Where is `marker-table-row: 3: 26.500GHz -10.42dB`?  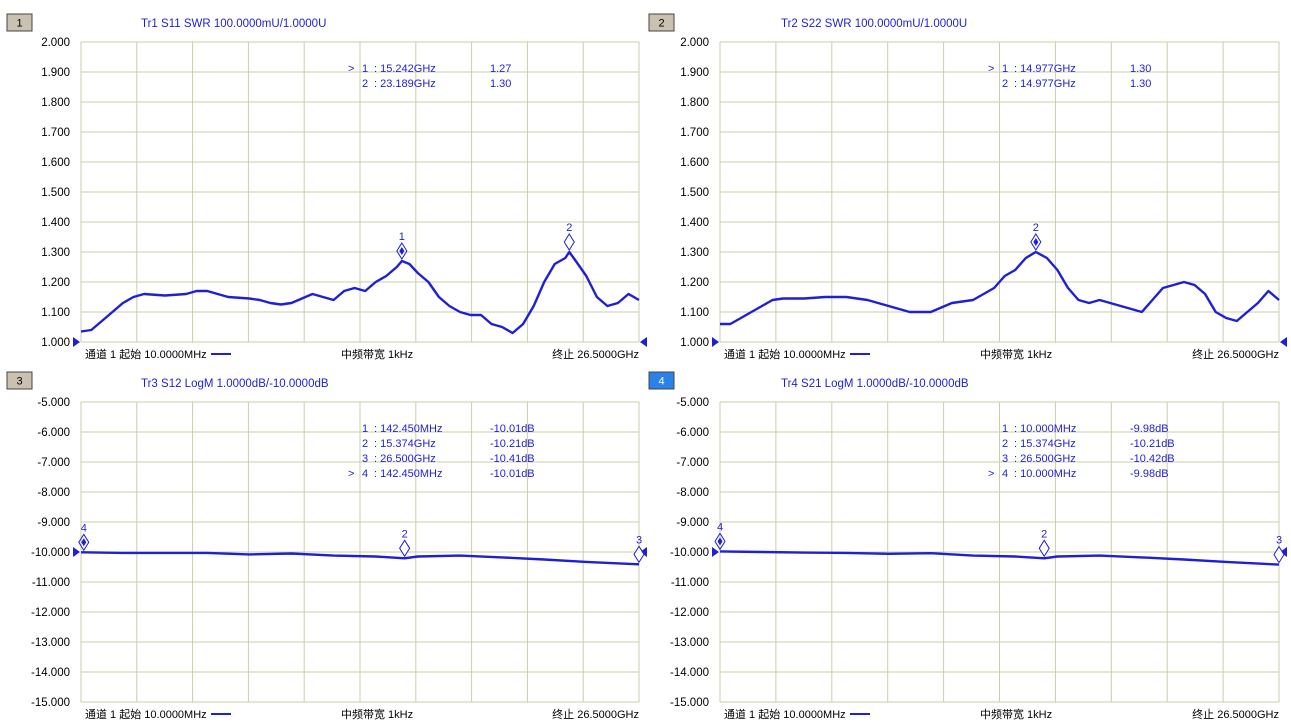 marker-table-row: 3: 26.500GHz -10.42dB is located at coordinates (1088, 459).